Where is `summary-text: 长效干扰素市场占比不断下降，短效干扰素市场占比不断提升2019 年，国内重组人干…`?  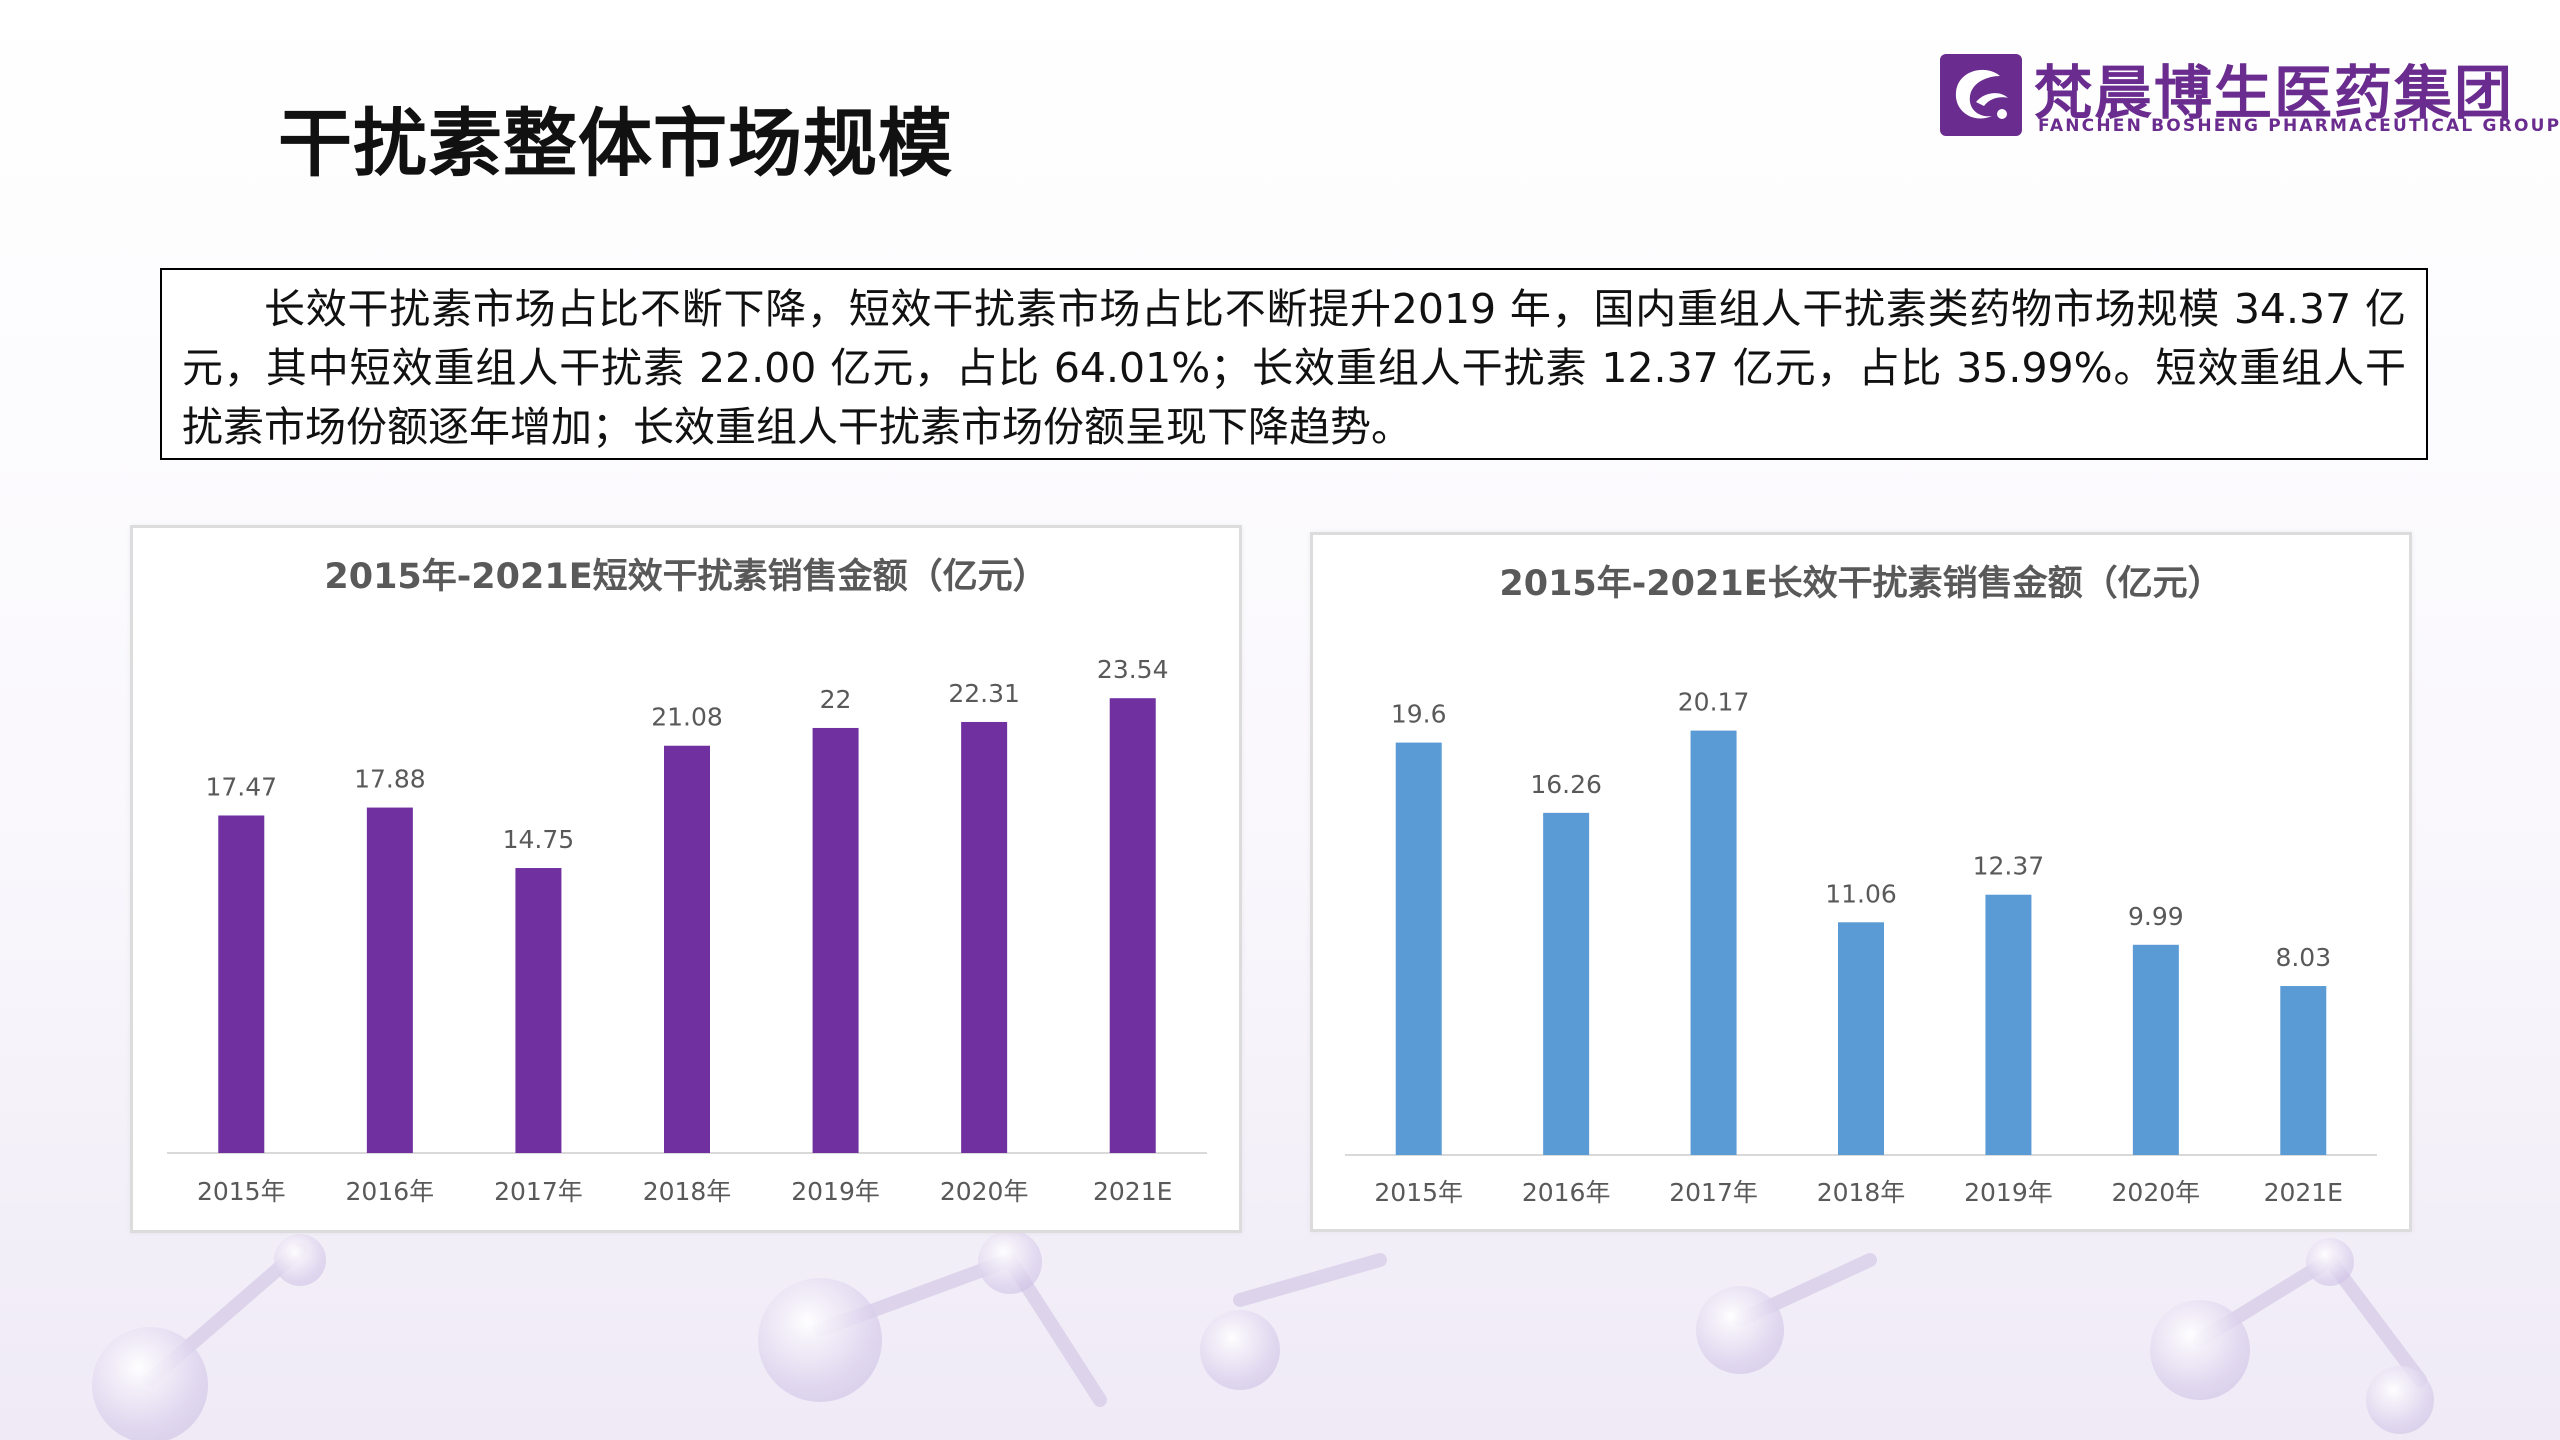
summary-text: 长效干扰素市场占比不断下降，短效干扰素市场占比不断提升2019 年，国内重组人干… is located at coordinates (1294, 368).